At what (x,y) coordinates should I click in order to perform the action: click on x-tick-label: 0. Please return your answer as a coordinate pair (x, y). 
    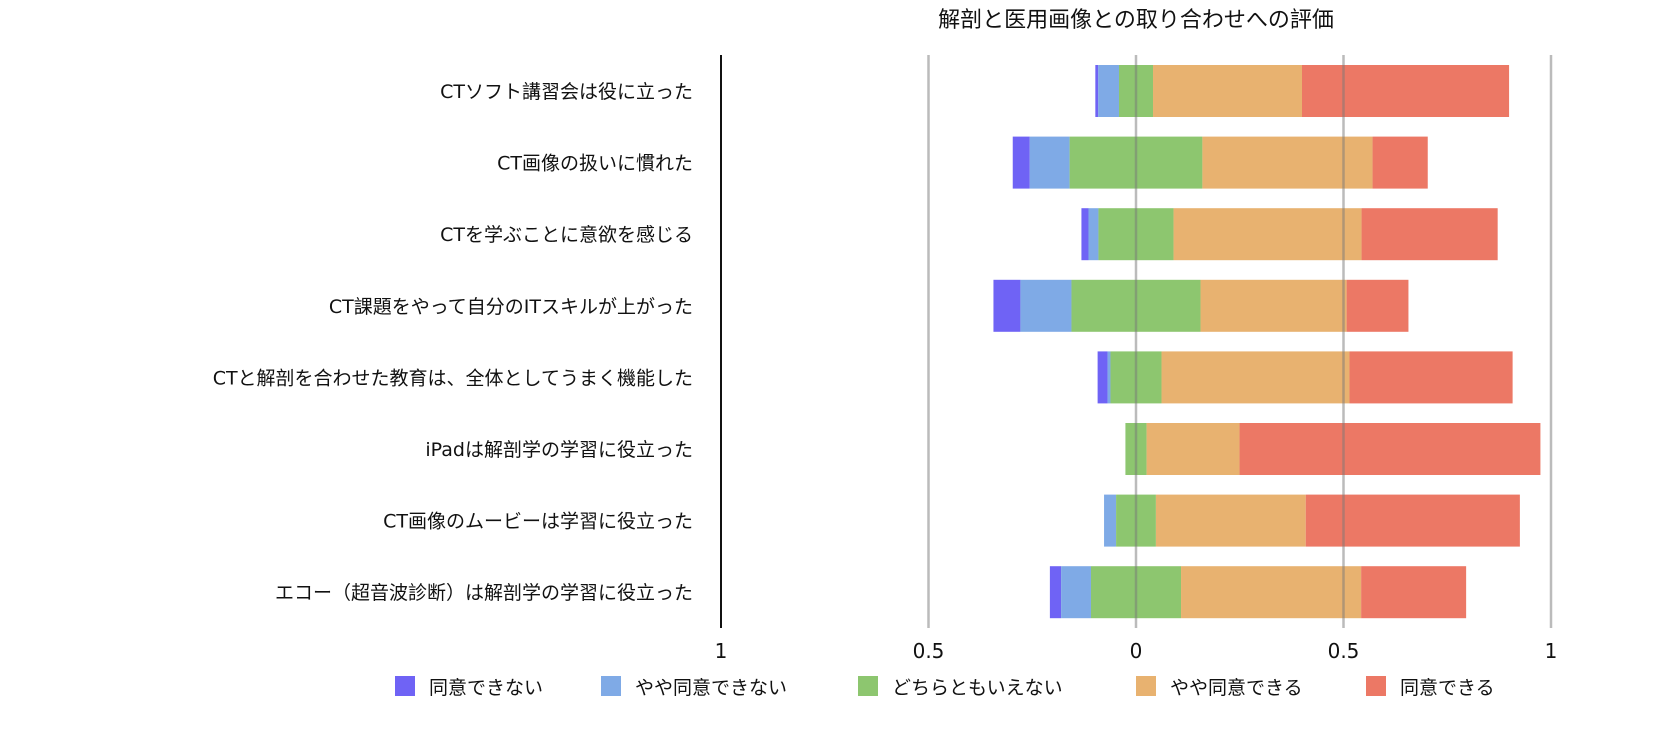
    Looking at the image, I should click on (1136, 651).